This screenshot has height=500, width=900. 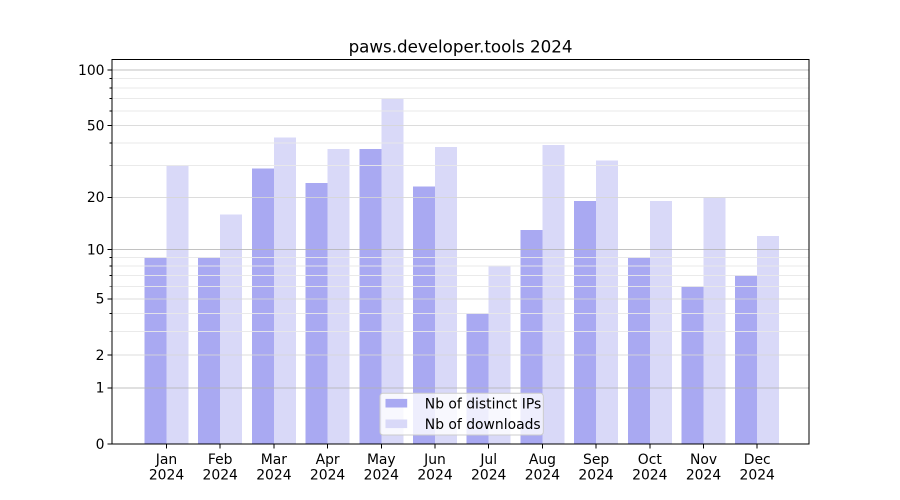 I want to click on x-tick-label-month-nov: Nov, so click(x=703, y=460).